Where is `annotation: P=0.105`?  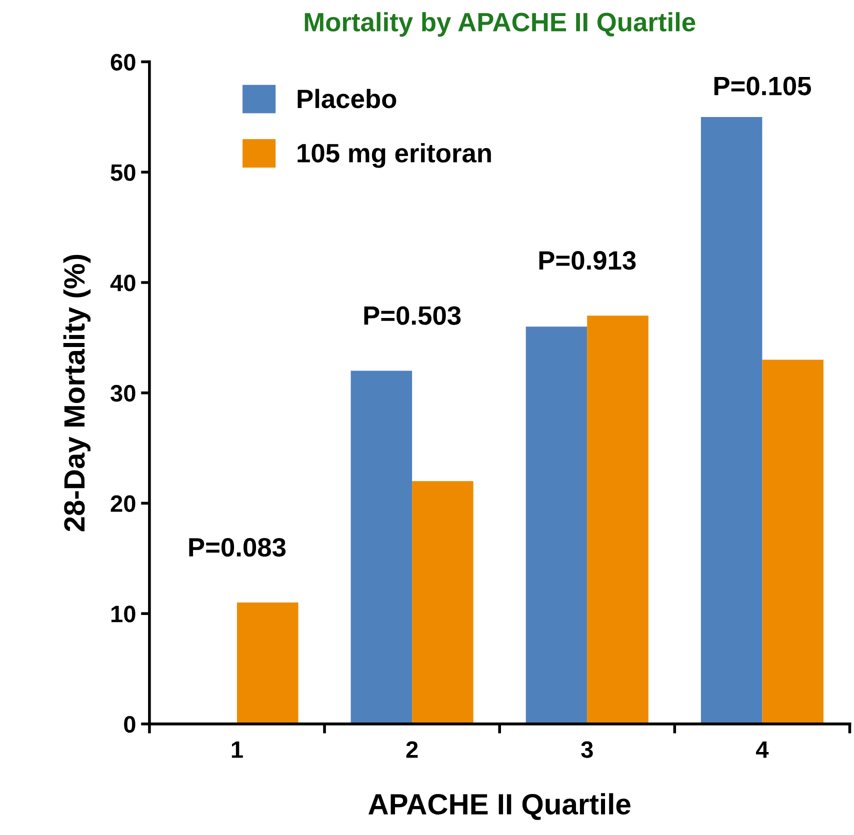
annotation: P=0.105 is located at coordinates (762, 86).